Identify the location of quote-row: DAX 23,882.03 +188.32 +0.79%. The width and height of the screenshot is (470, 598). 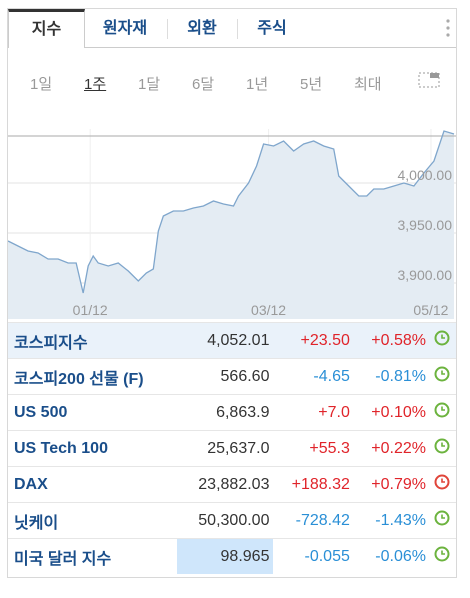
(232, 484).